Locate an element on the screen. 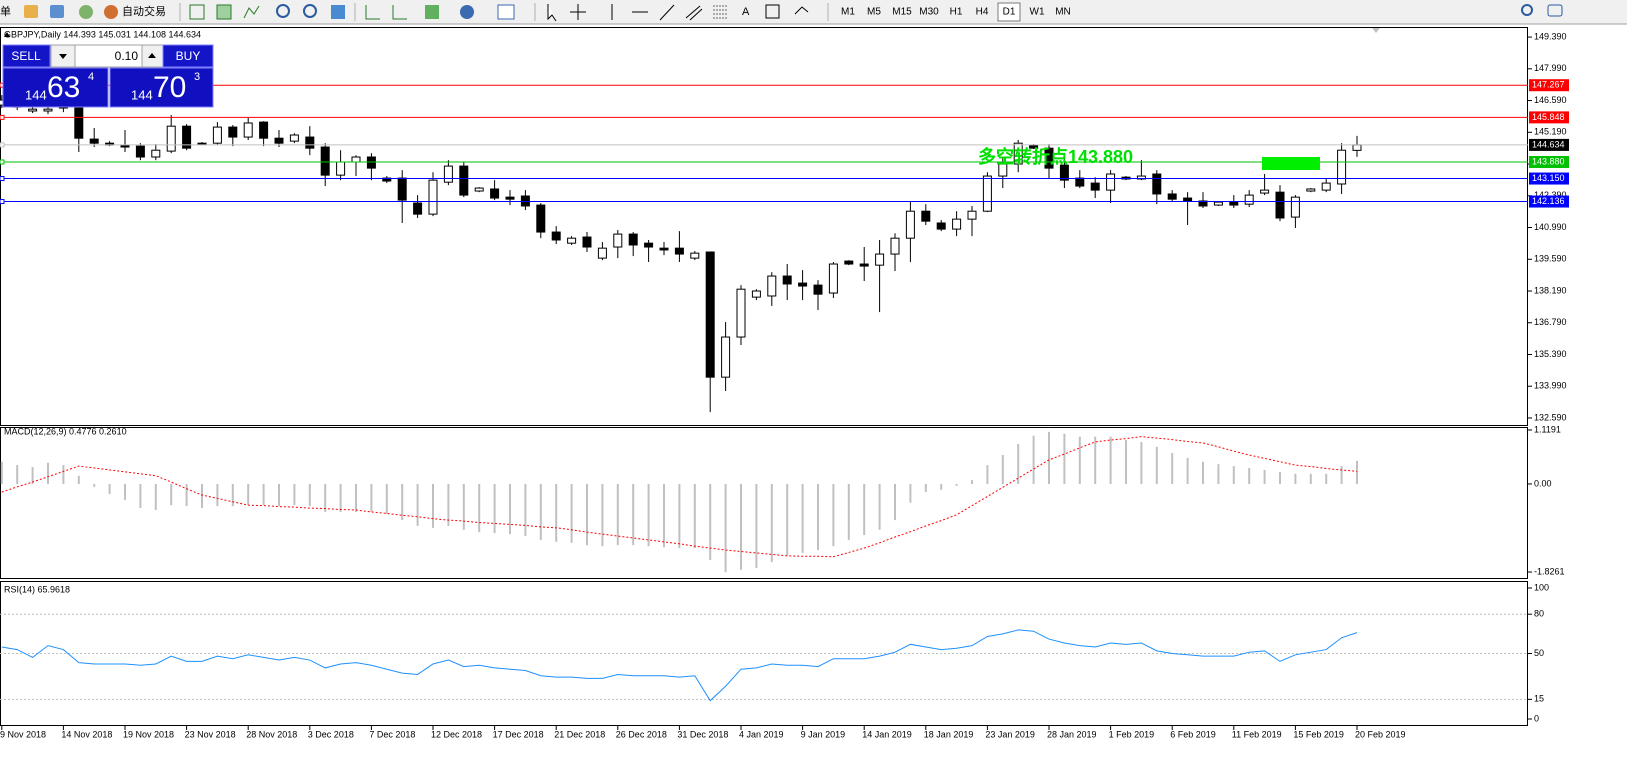 Image resolution: width=1627 pixels, height=771 pixels. periods-button is located at coordinates (467, 12).